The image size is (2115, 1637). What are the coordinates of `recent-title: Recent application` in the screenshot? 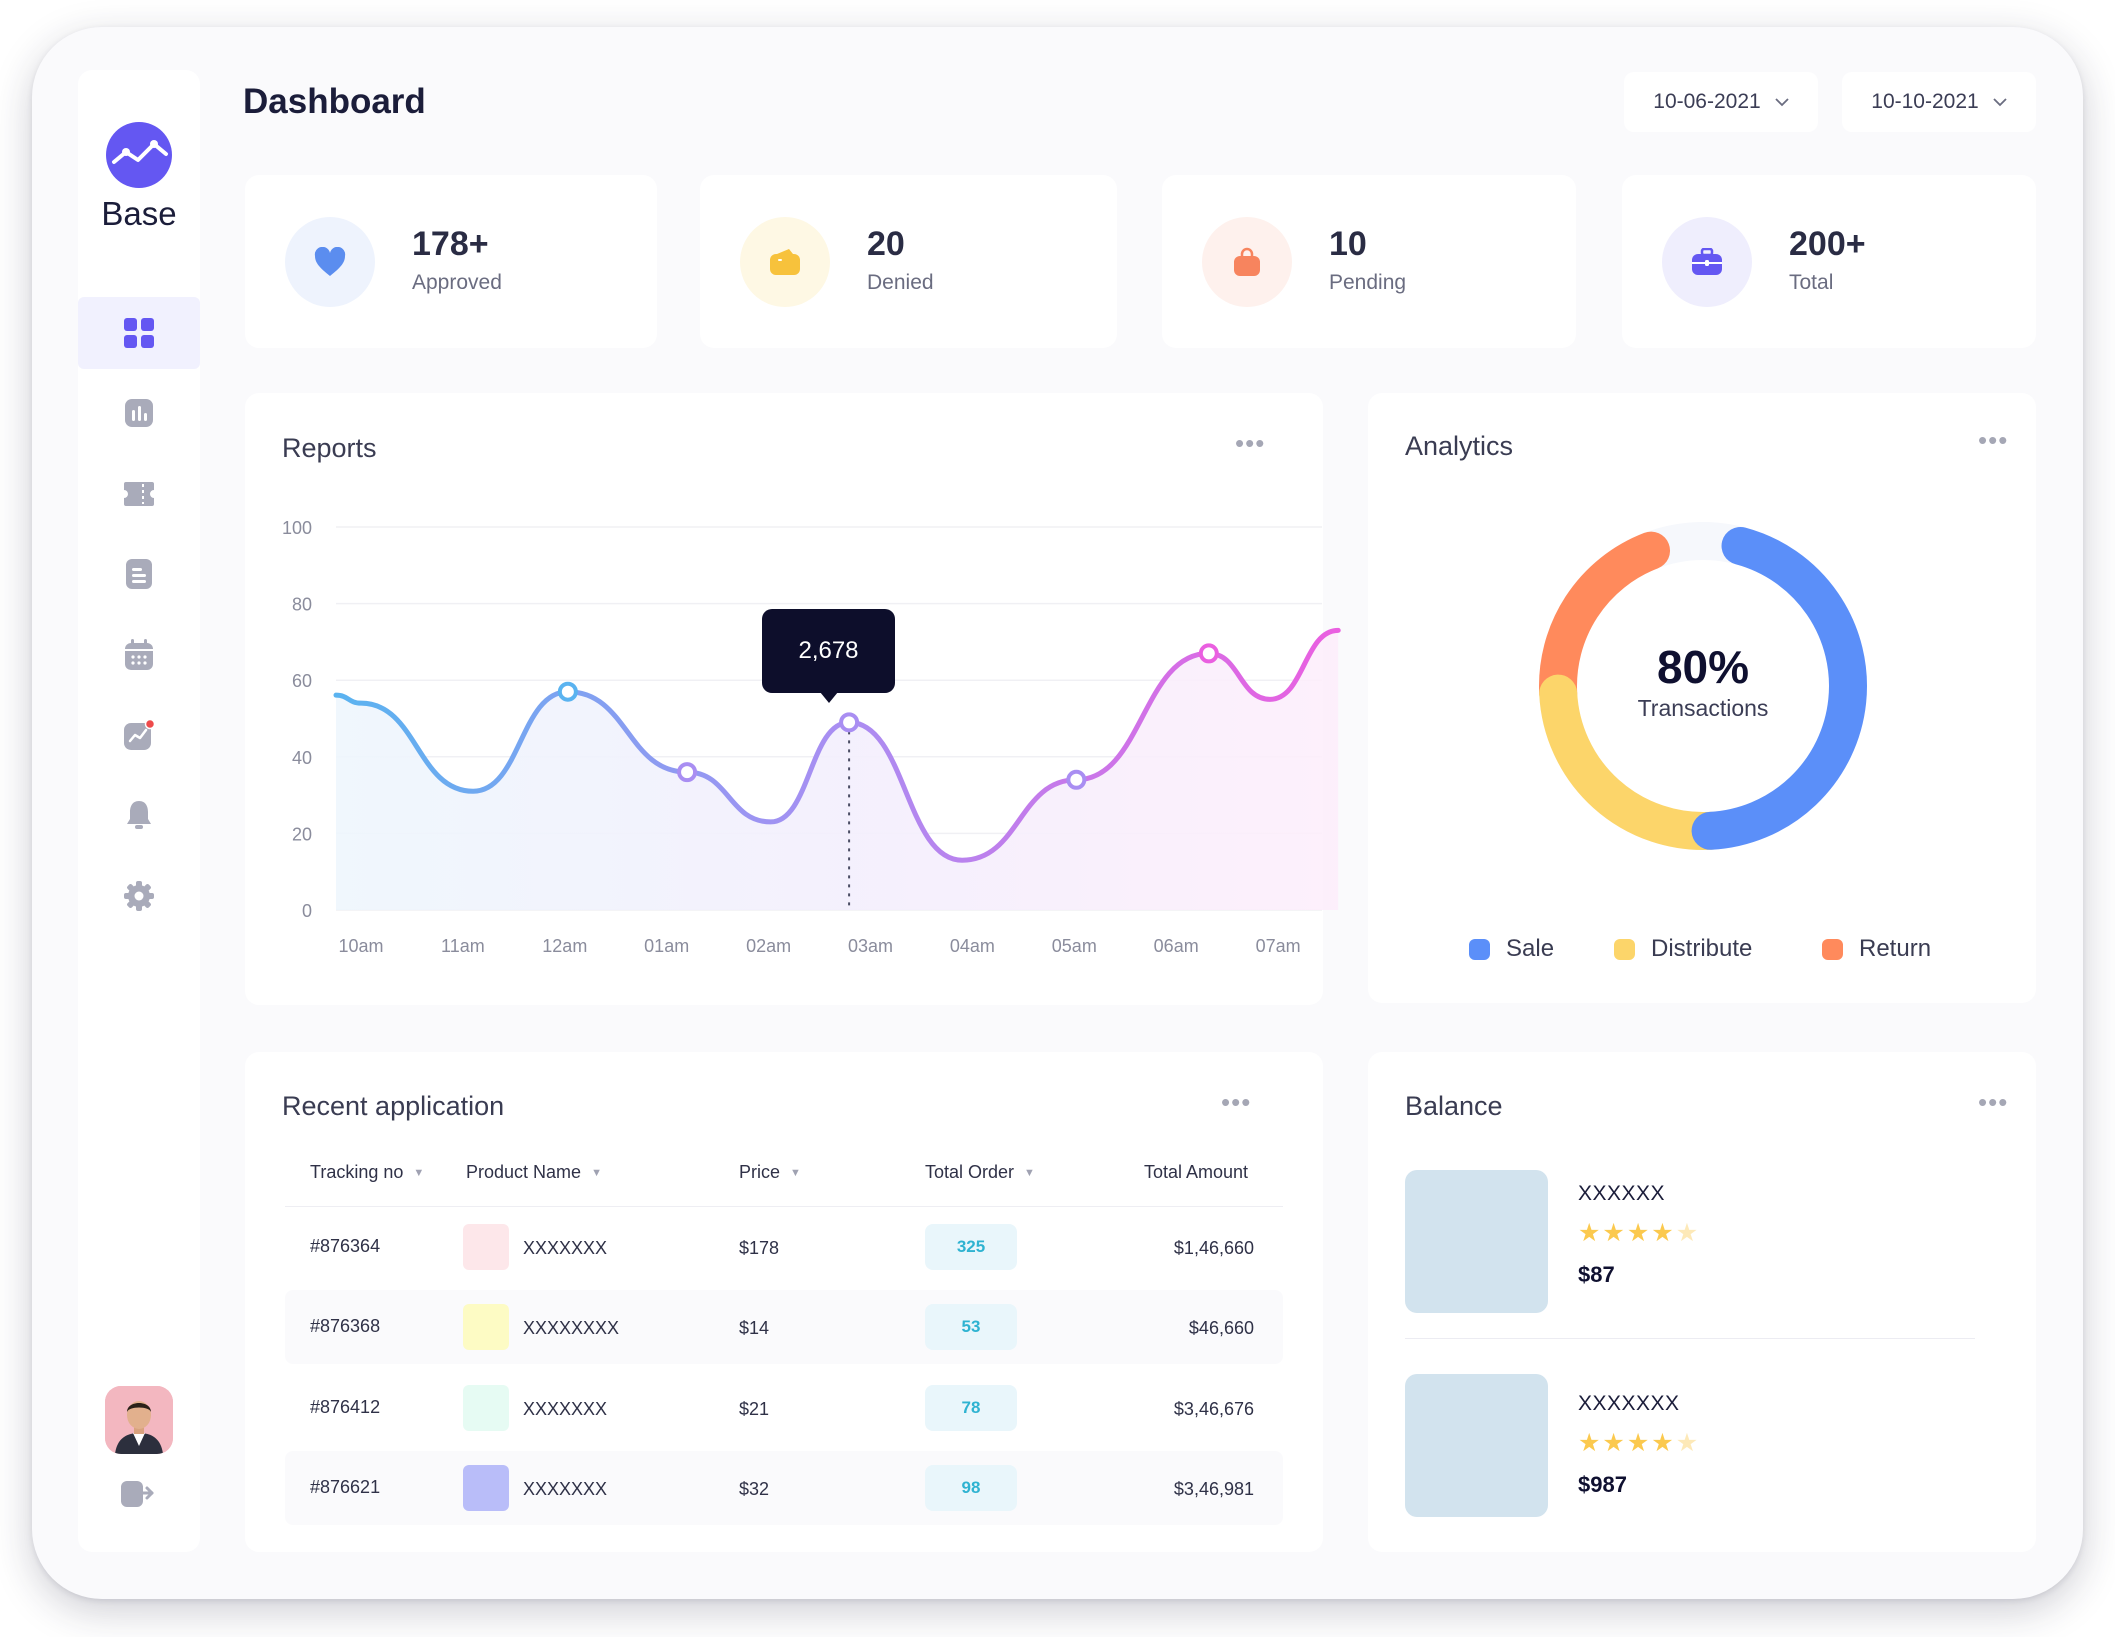 It's located at (393, 1106).